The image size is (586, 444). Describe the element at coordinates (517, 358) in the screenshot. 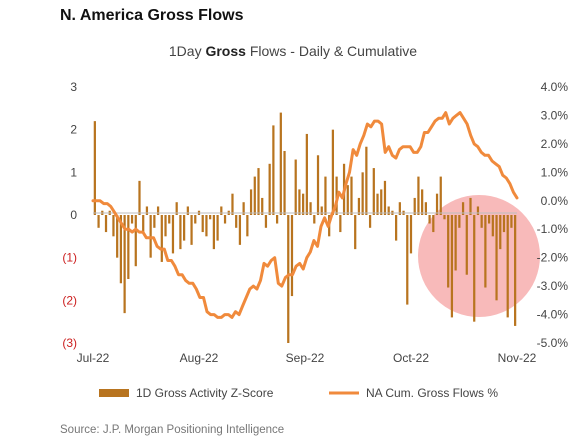

I see `x-tick-label: Nov-22` at that location.